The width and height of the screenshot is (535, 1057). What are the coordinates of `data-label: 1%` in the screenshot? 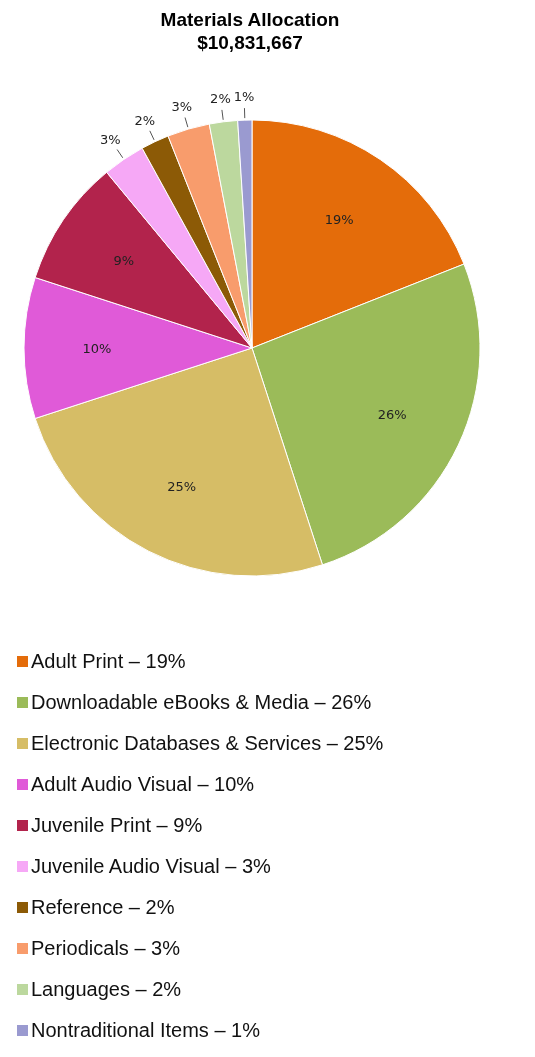 It's located at (244, 96).